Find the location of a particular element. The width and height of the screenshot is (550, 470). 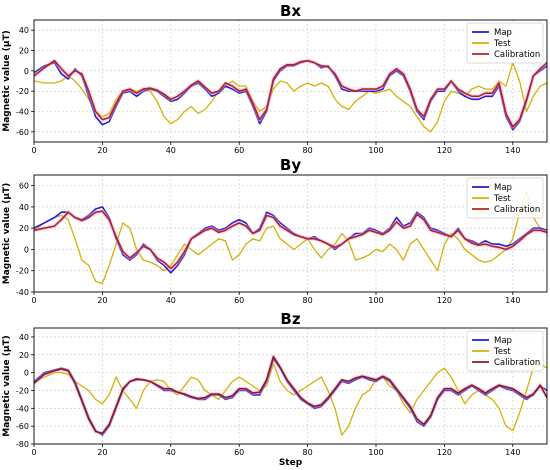

y-tick-label: 60 is located at coordinates (24, 186).